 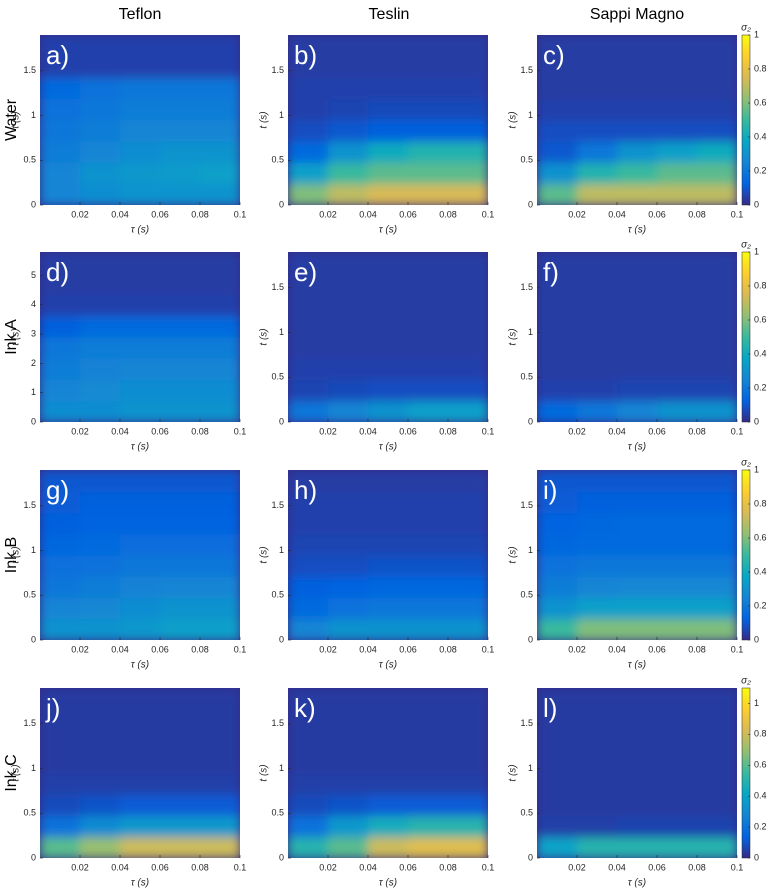 What do you see at coordinates (617, 649) in the screenshot?
I see `x-tick-label: 0.04` at bounding box center [617, 649].